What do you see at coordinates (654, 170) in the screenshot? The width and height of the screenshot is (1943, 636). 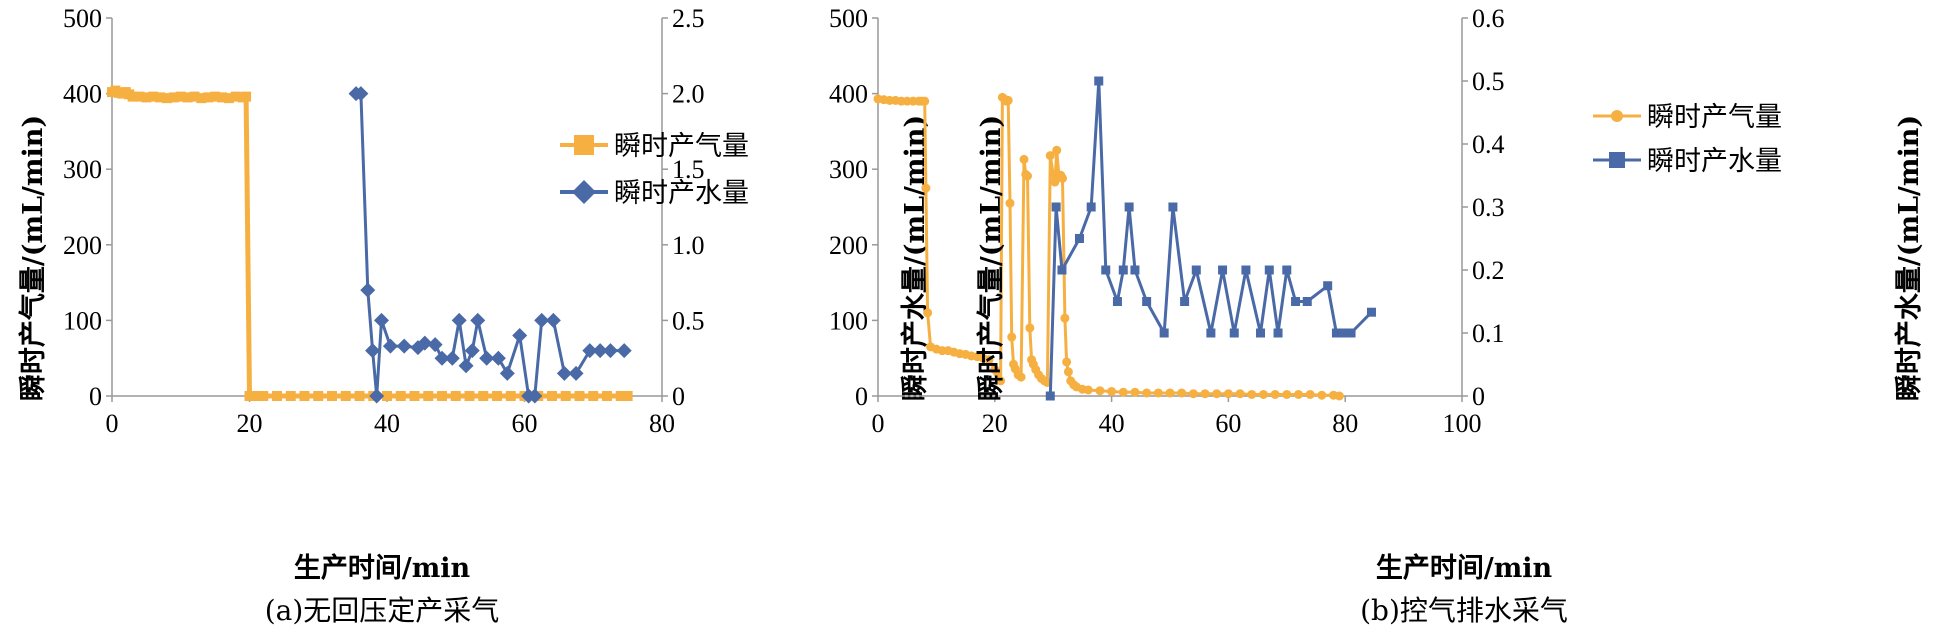 I see `chart-a-legend: 瞬时产气量 瞬时产水量` at bounding box center [654, 170].